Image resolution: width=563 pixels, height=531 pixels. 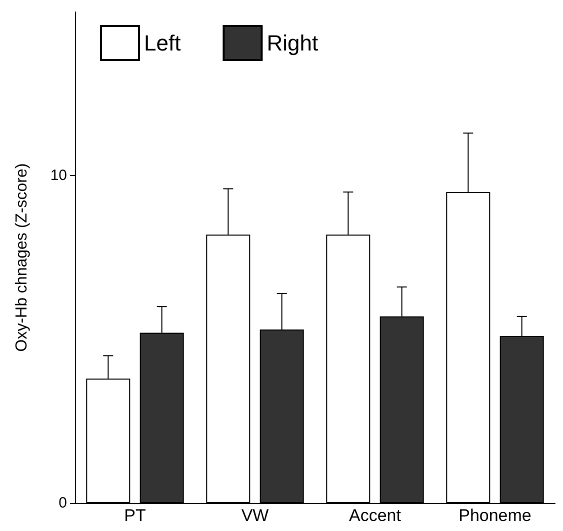 What do you see at coordinates (58, 175) in the screenshot?
I see `y-tick-label: 10` at bounding box center [58, 175].